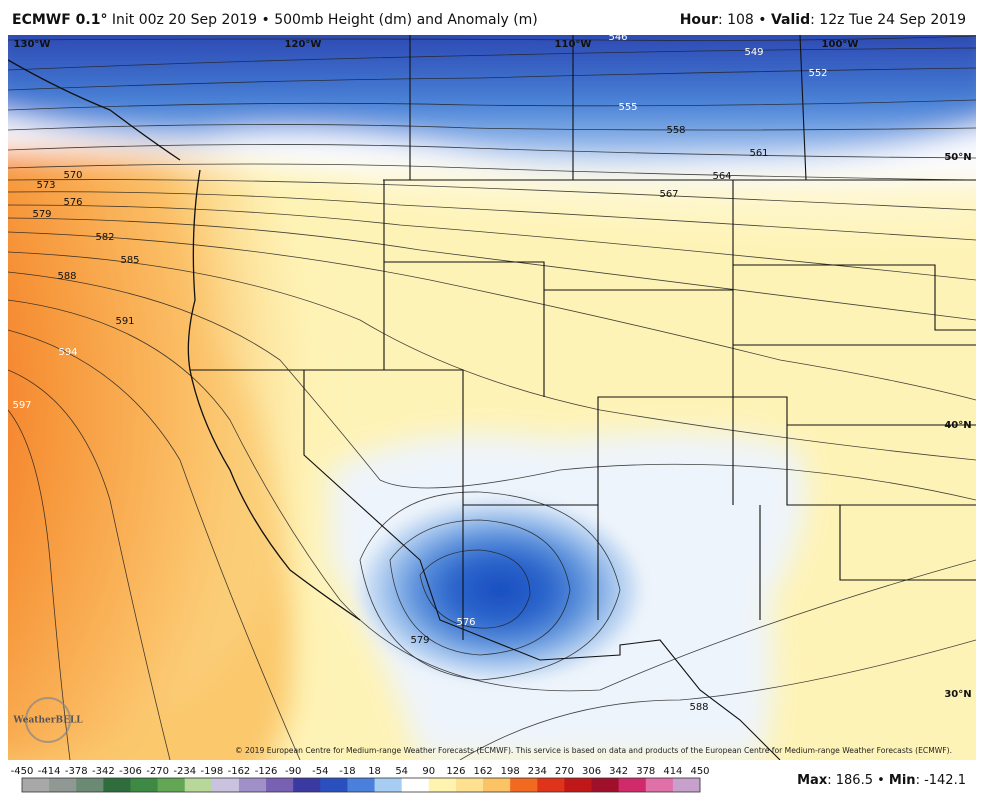  I want to click on colorbar-tick-label: 18, so click(374, 771).